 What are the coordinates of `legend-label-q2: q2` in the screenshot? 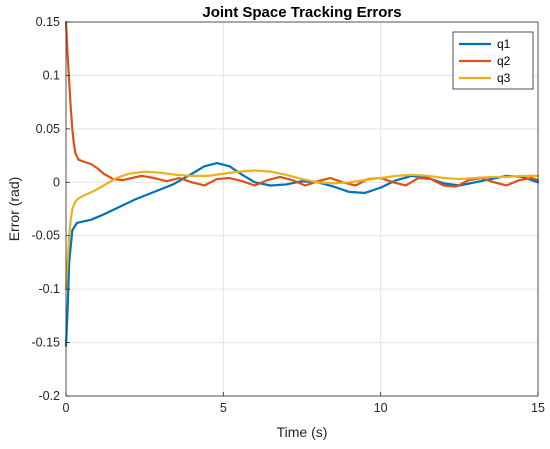 It's located at (504, 61).